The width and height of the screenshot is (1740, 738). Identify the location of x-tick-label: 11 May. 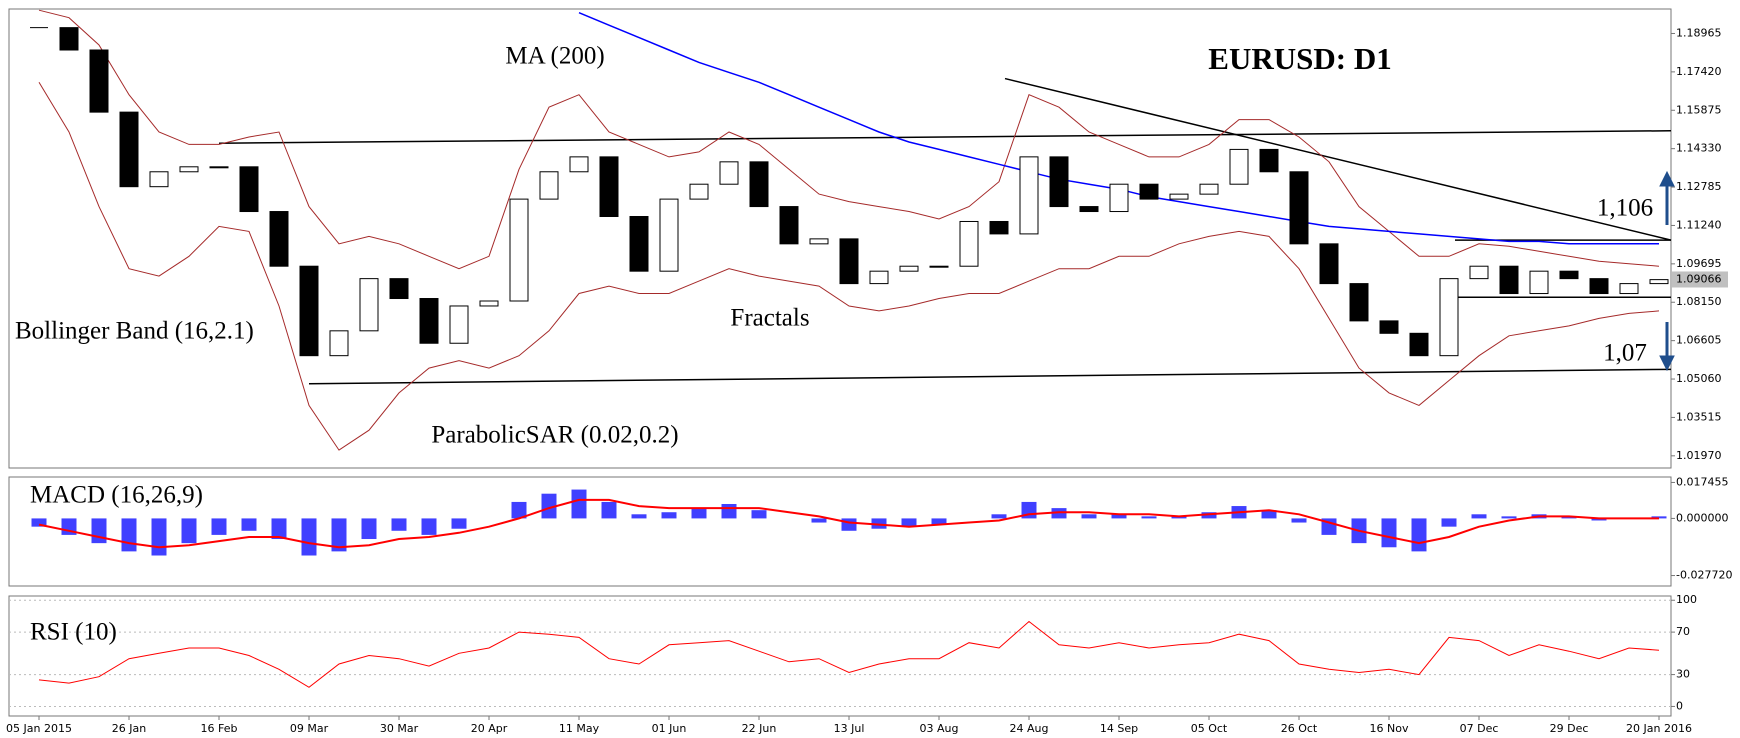
(579, 728).